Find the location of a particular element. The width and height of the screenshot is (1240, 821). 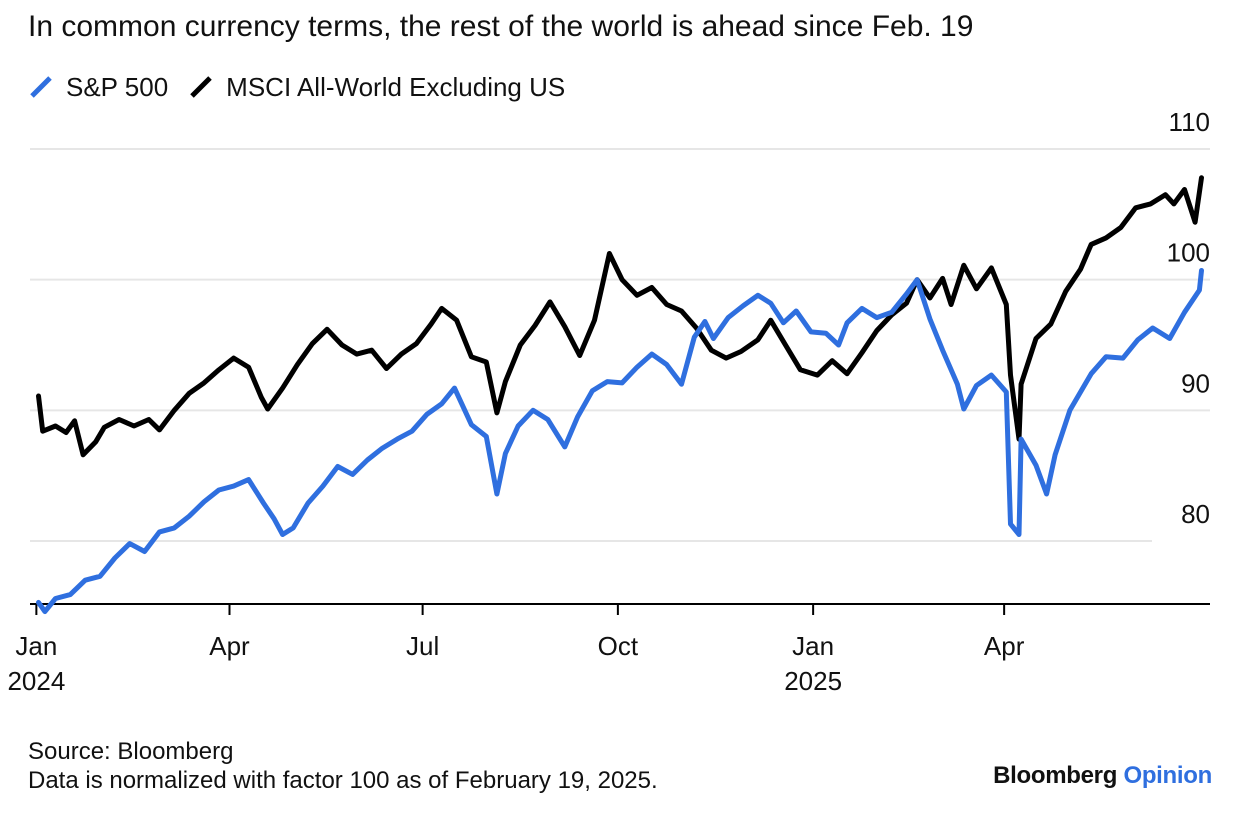

x-axis: Jan 2024 Apr Jul Oct Jan 2025 Apr is located at coordinates (608, 649).